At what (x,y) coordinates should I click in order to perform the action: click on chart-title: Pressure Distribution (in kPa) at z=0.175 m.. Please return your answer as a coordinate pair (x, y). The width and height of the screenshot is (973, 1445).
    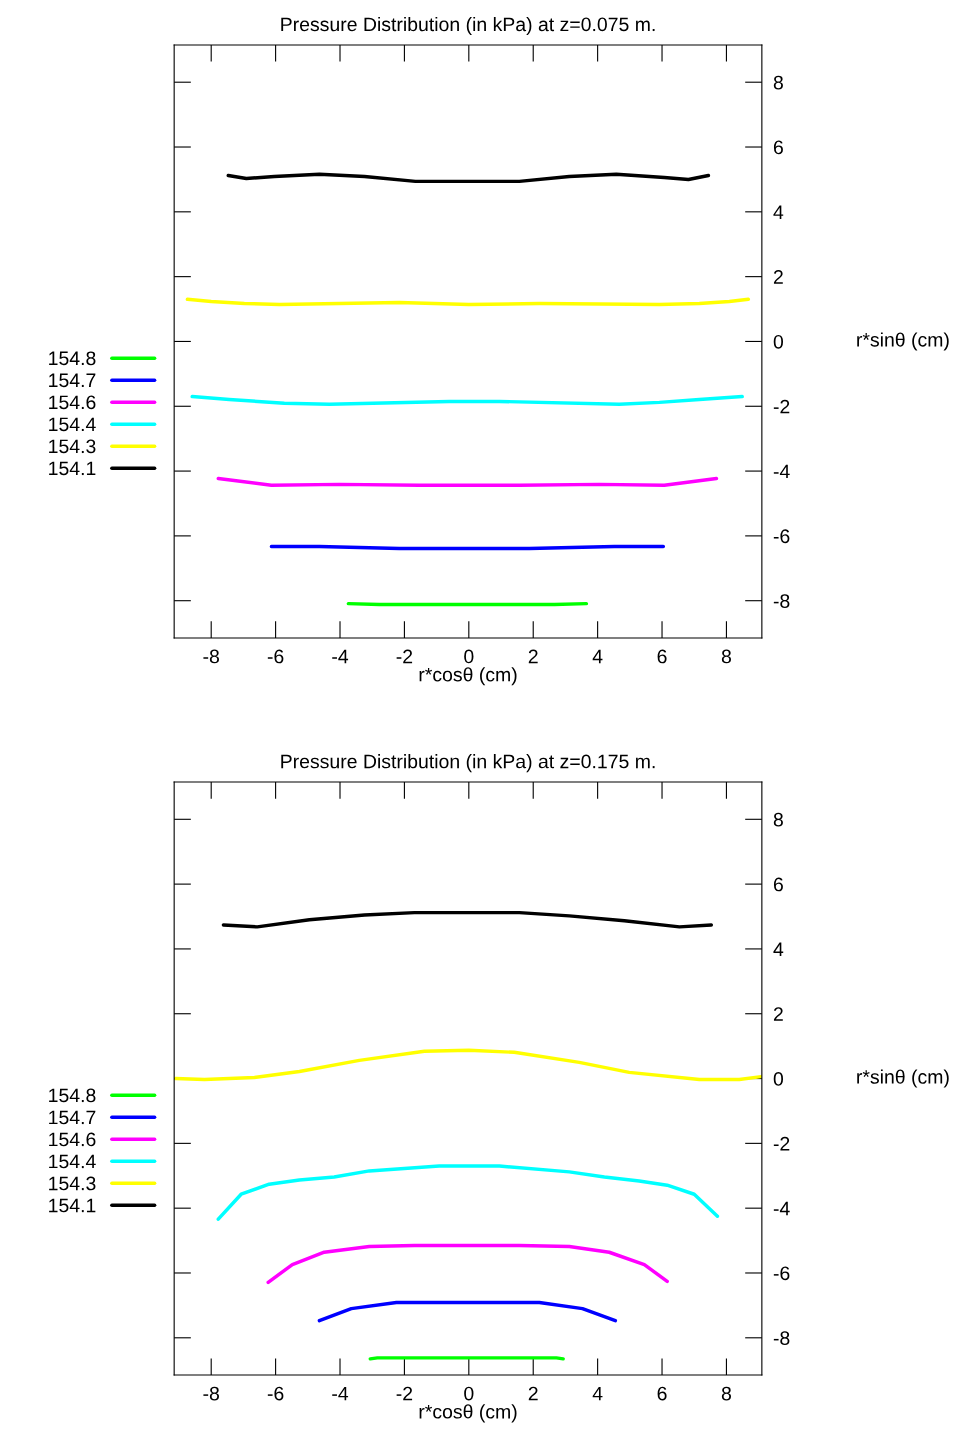
    Looking at the image, I should click on (468, 763).